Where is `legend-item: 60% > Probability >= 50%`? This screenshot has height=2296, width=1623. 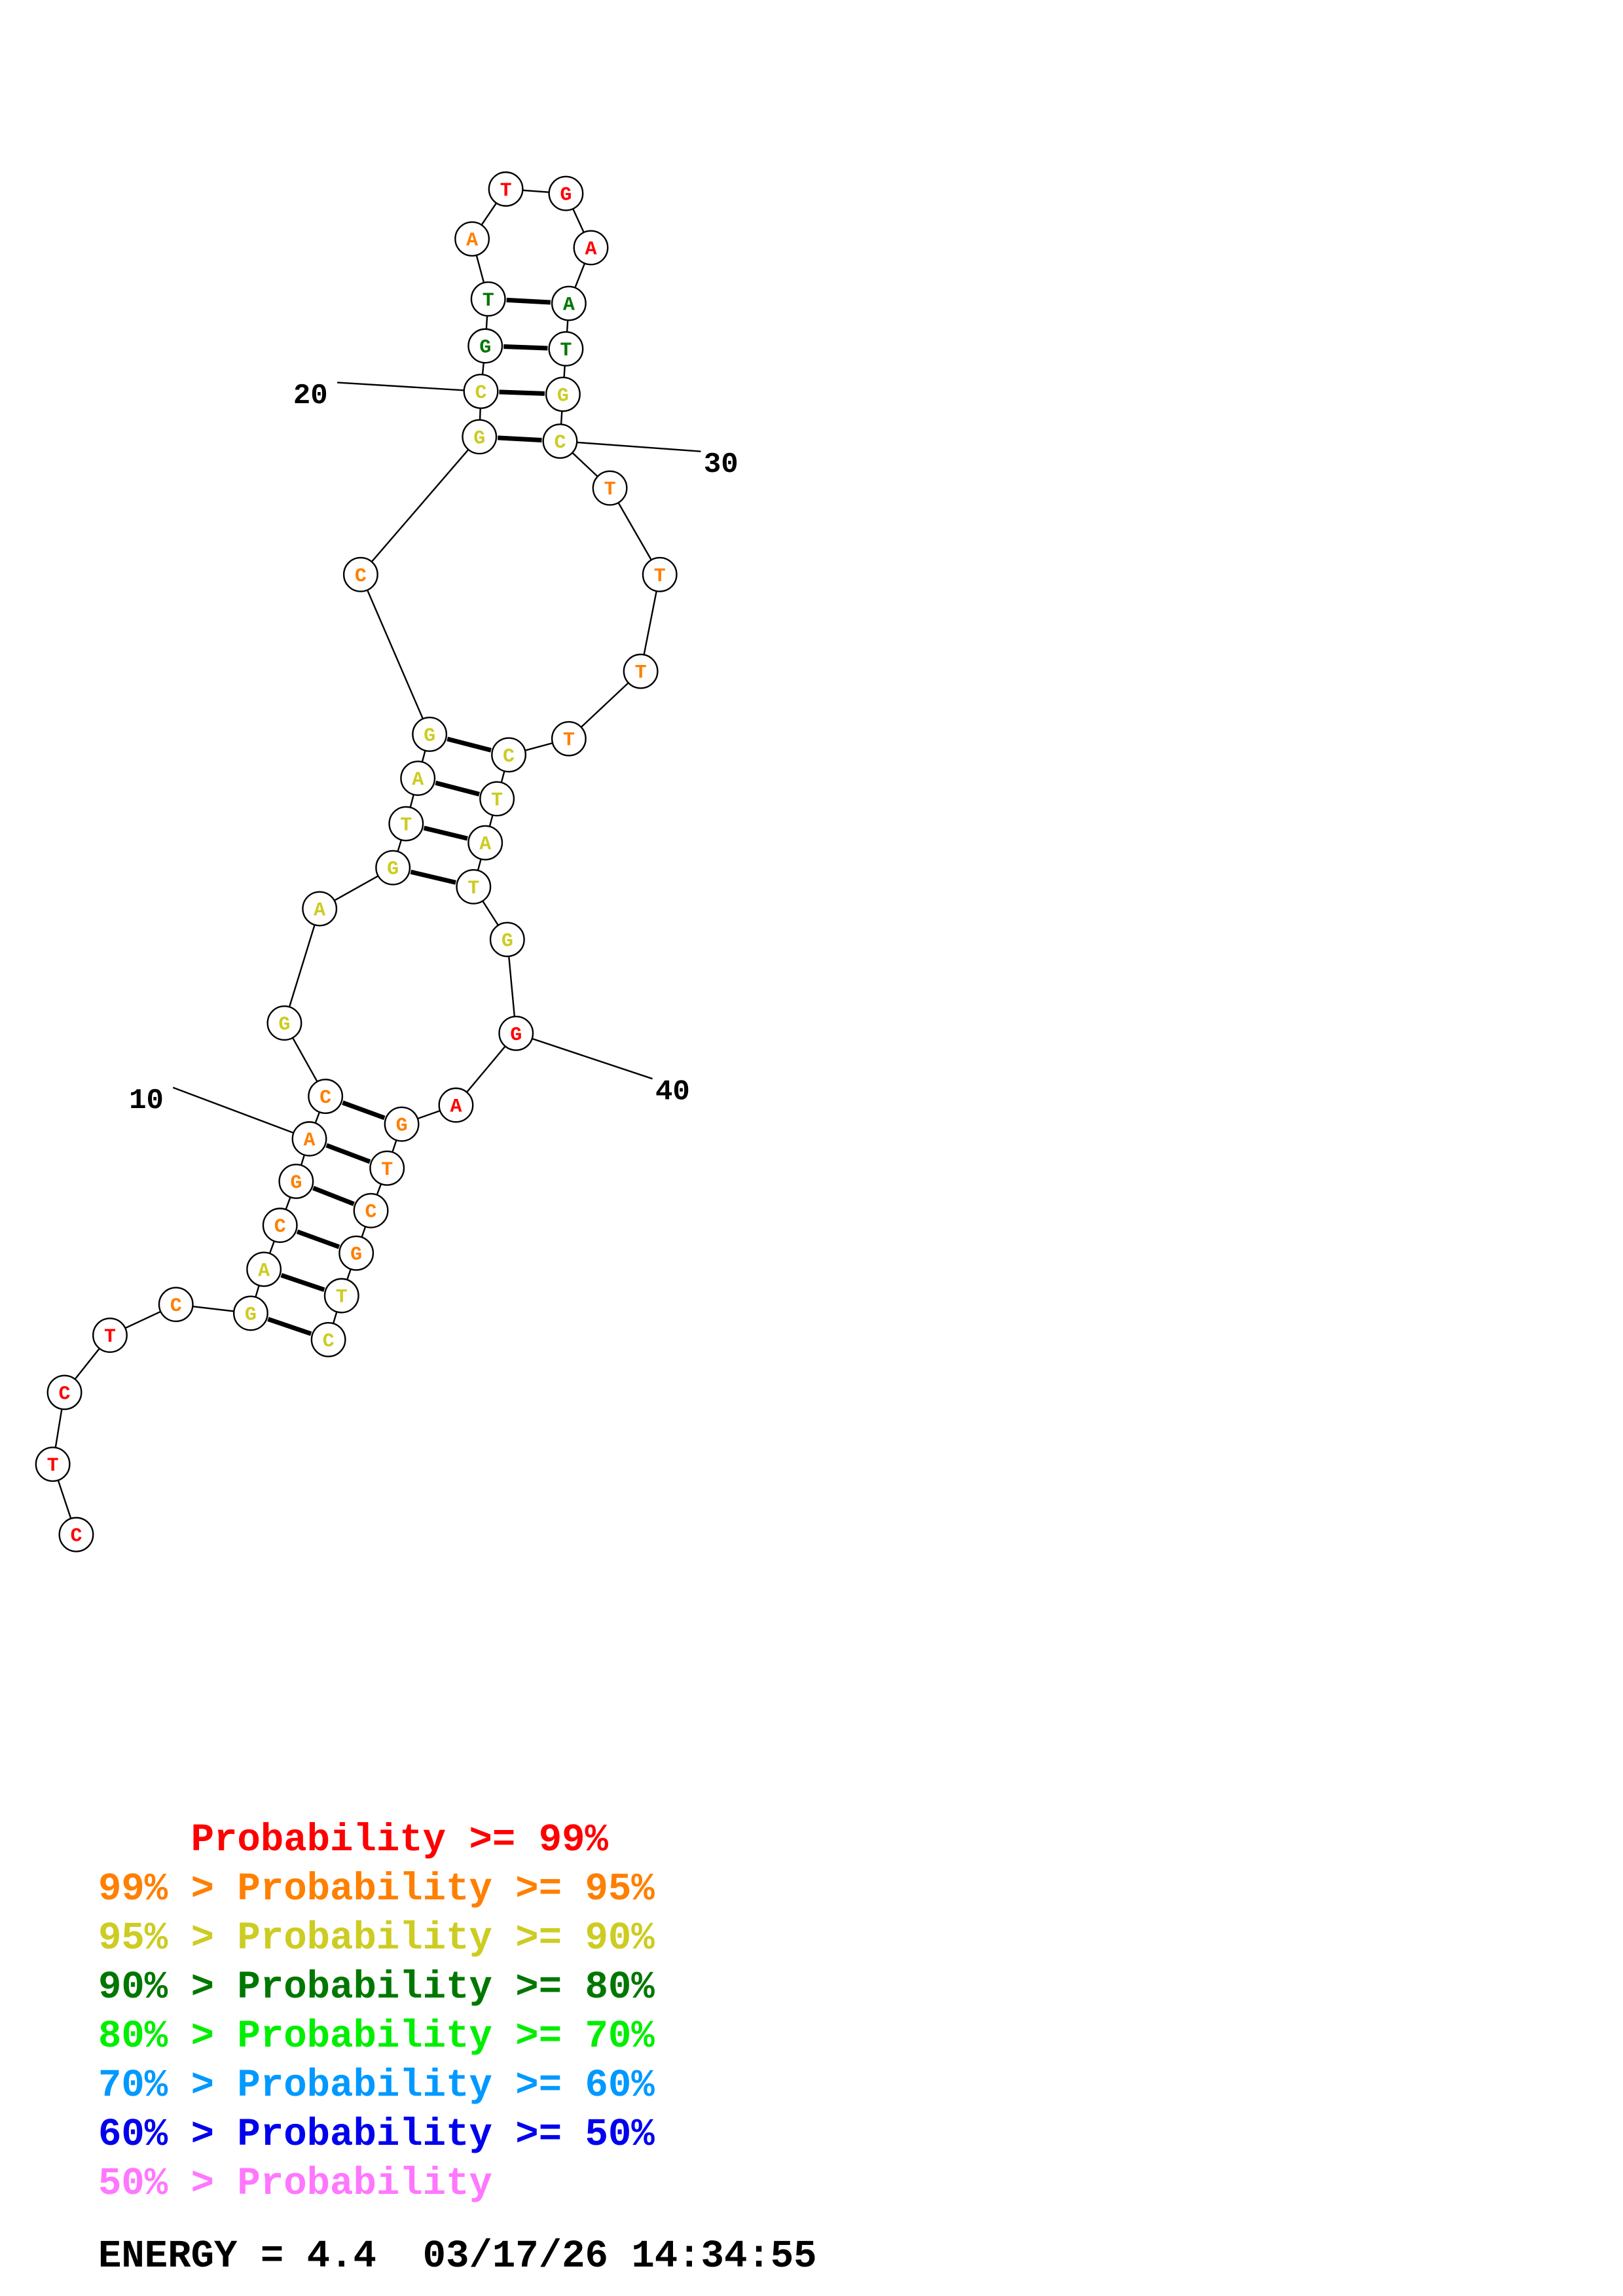
legend-item: 60% > Probability >= 50% is located at coordinates (376, 2135).